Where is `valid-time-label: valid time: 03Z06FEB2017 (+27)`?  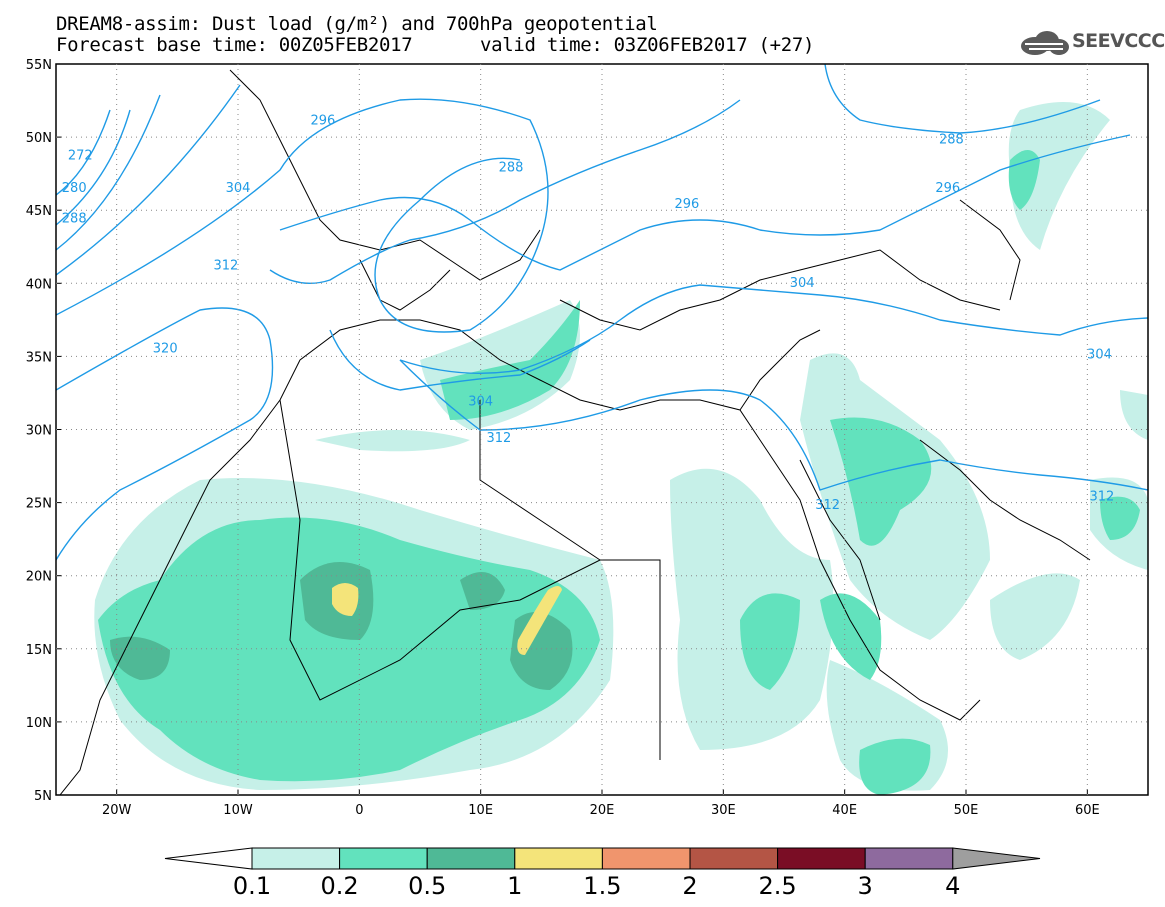
valid-time-label: valid time: 03Z06FEB2017 (+27) is located at coordinates (647, 45).